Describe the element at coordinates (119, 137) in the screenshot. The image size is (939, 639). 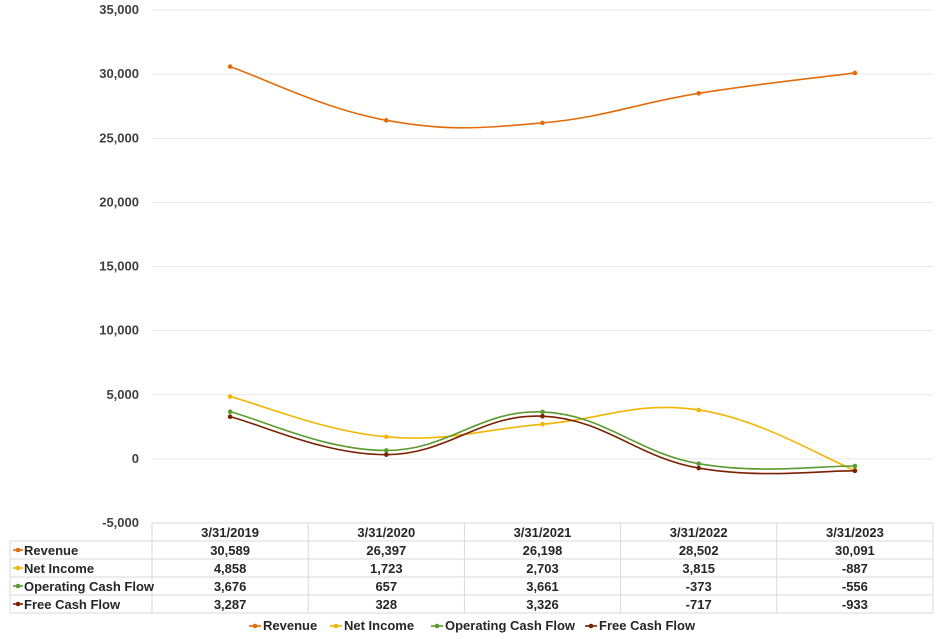
I see `y-tick-label: 25,000` at that location.